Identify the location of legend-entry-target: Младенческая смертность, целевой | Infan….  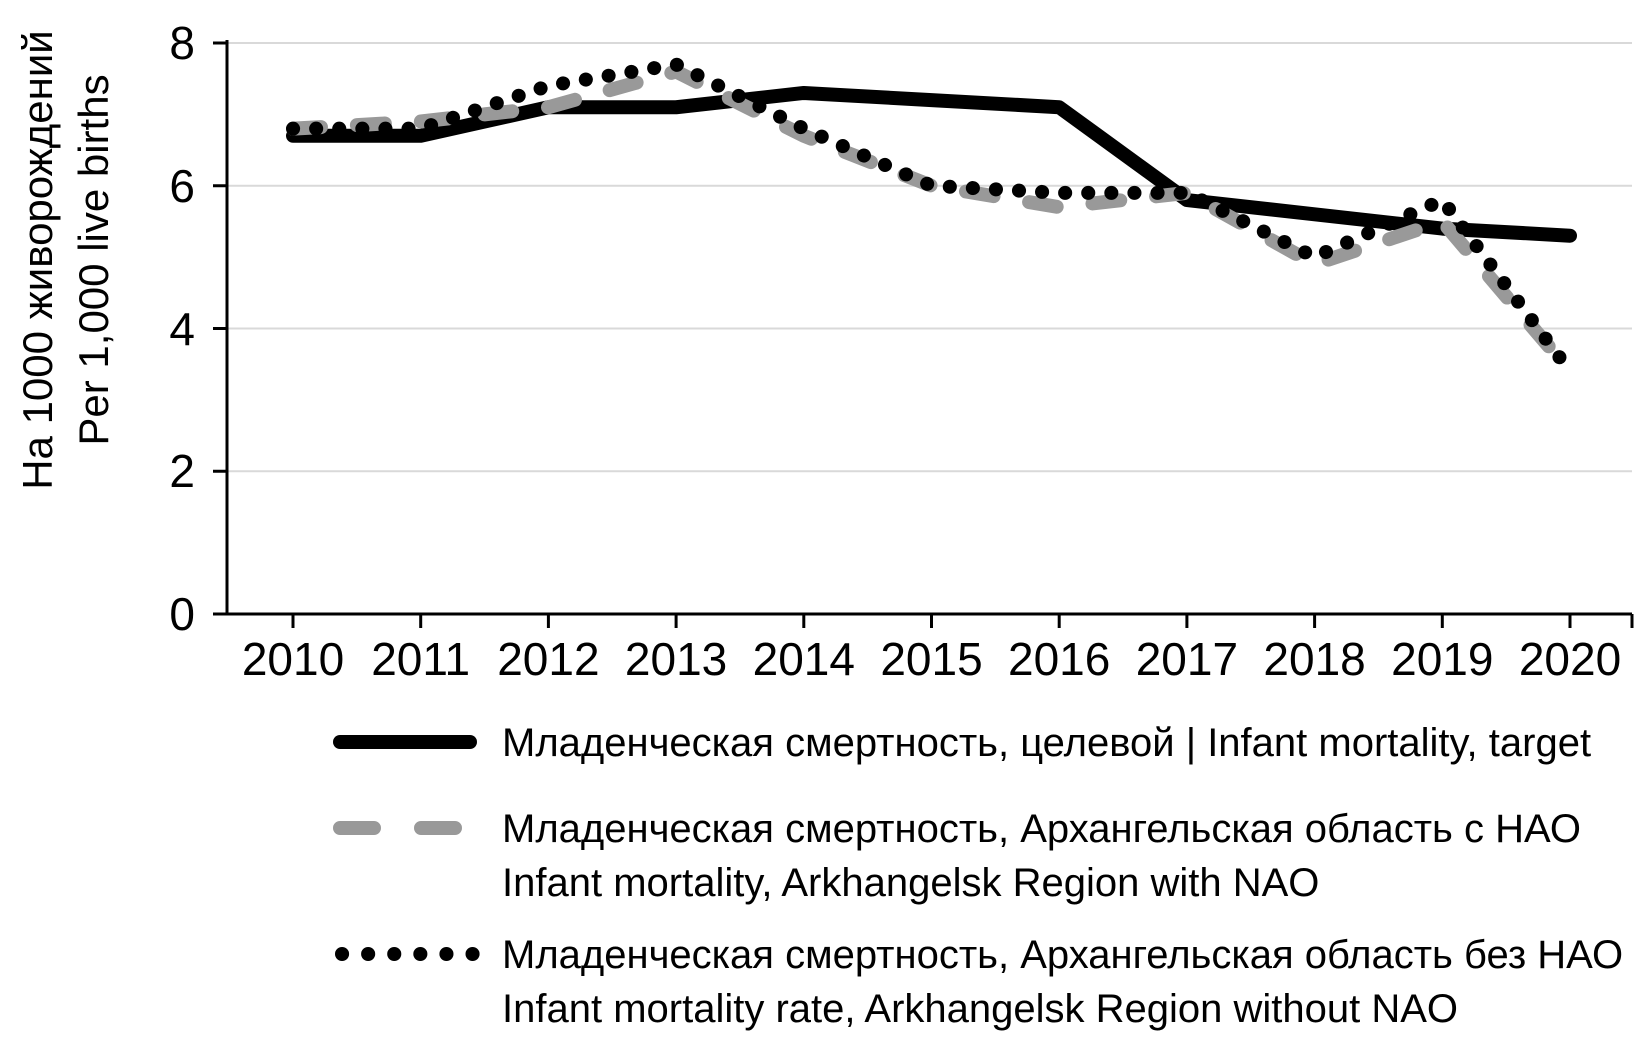
(960, 743).